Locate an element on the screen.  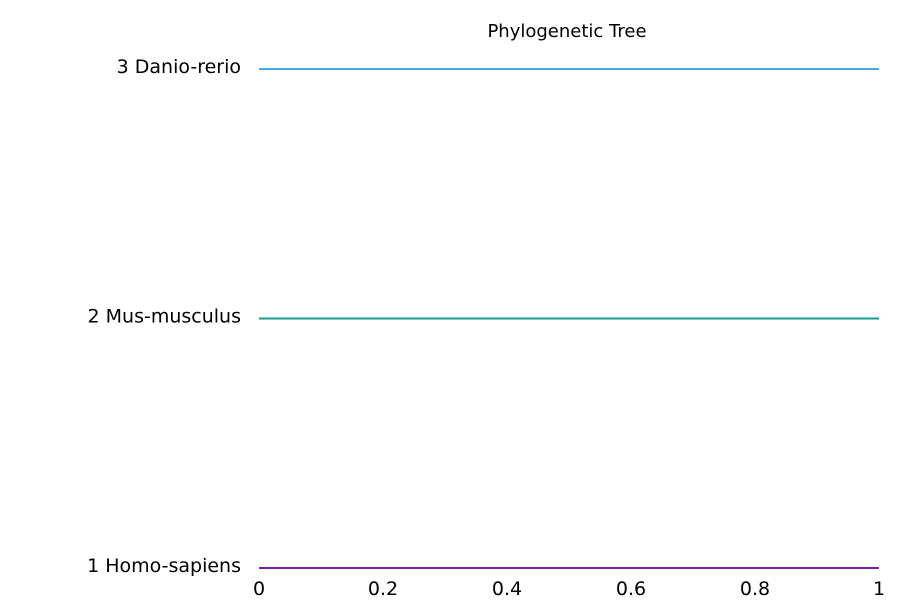
leaf-label-2: 2 Mus-musculus is located at coordinates (164, 317).